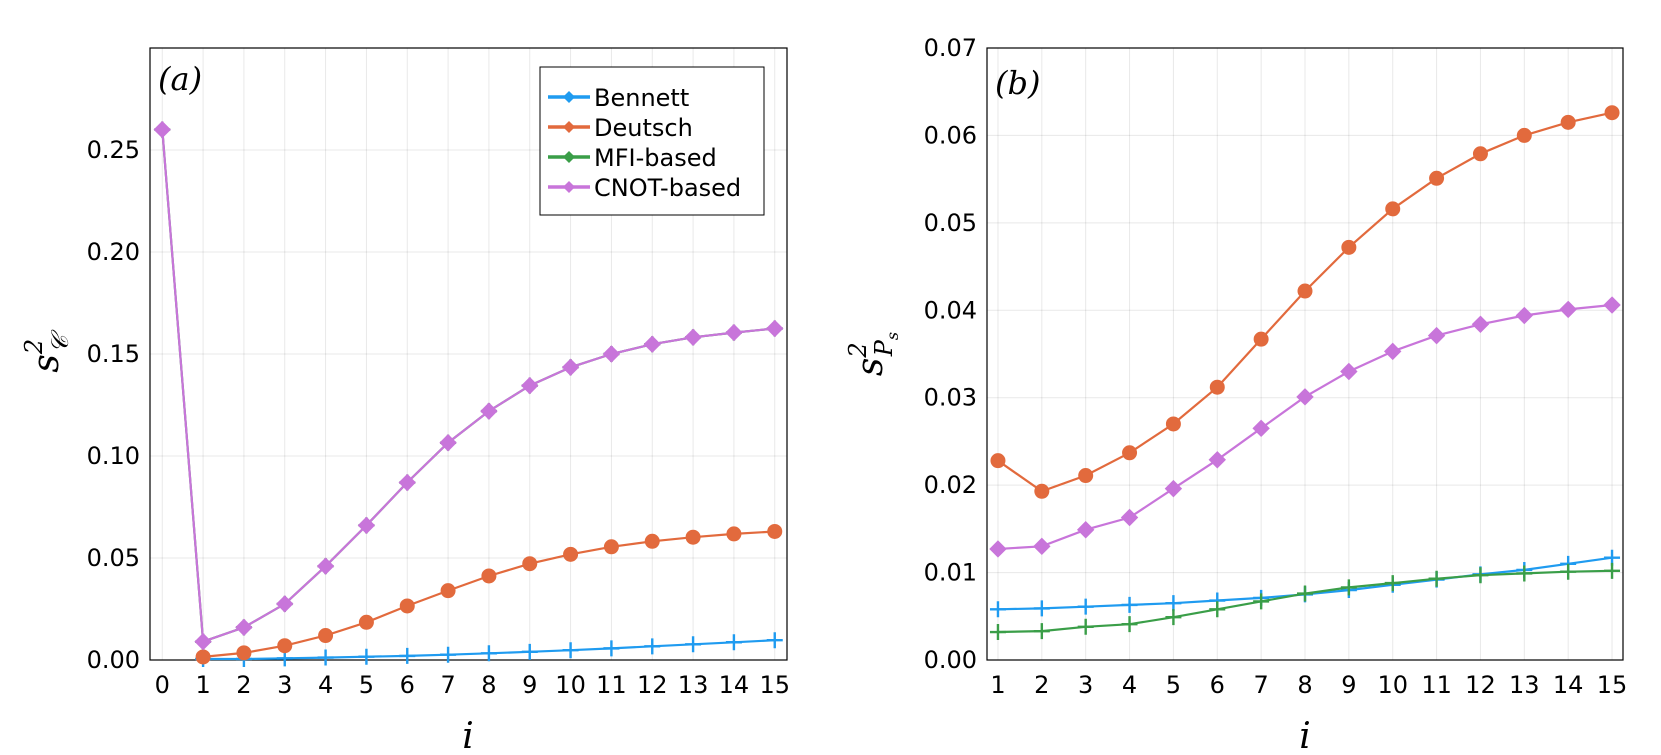  I want to click on y-axis-title-b-sub: P, so click(884, 348).